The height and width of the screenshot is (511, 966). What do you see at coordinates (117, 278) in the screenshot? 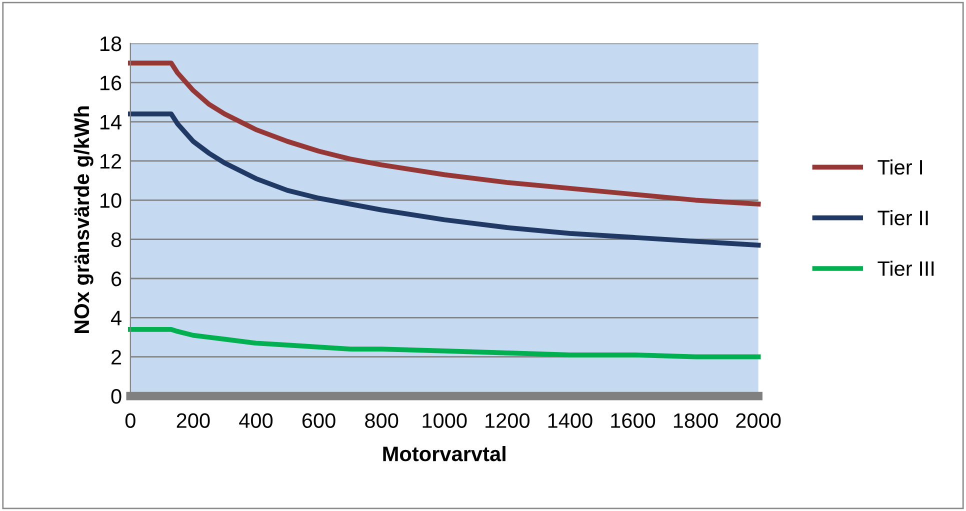
I see `y-tick-label: 6` at bounding box center [117, 278].